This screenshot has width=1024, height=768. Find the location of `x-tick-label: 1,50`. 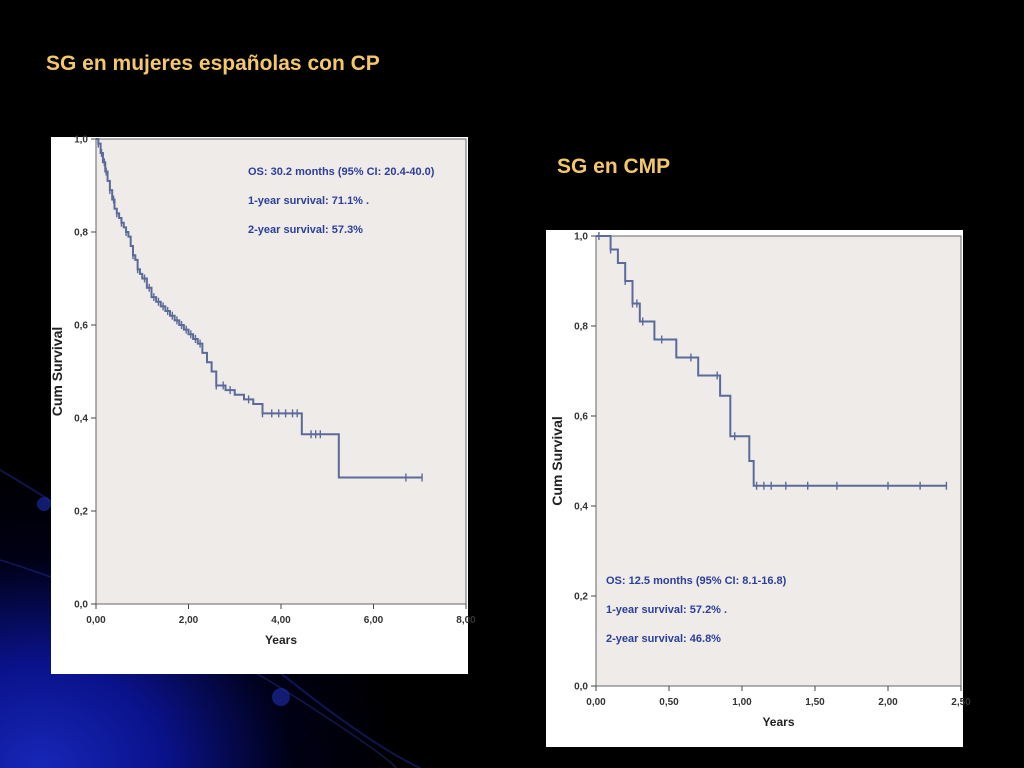

x-tick-label: 1,50 is located at coordinates (815, 702).